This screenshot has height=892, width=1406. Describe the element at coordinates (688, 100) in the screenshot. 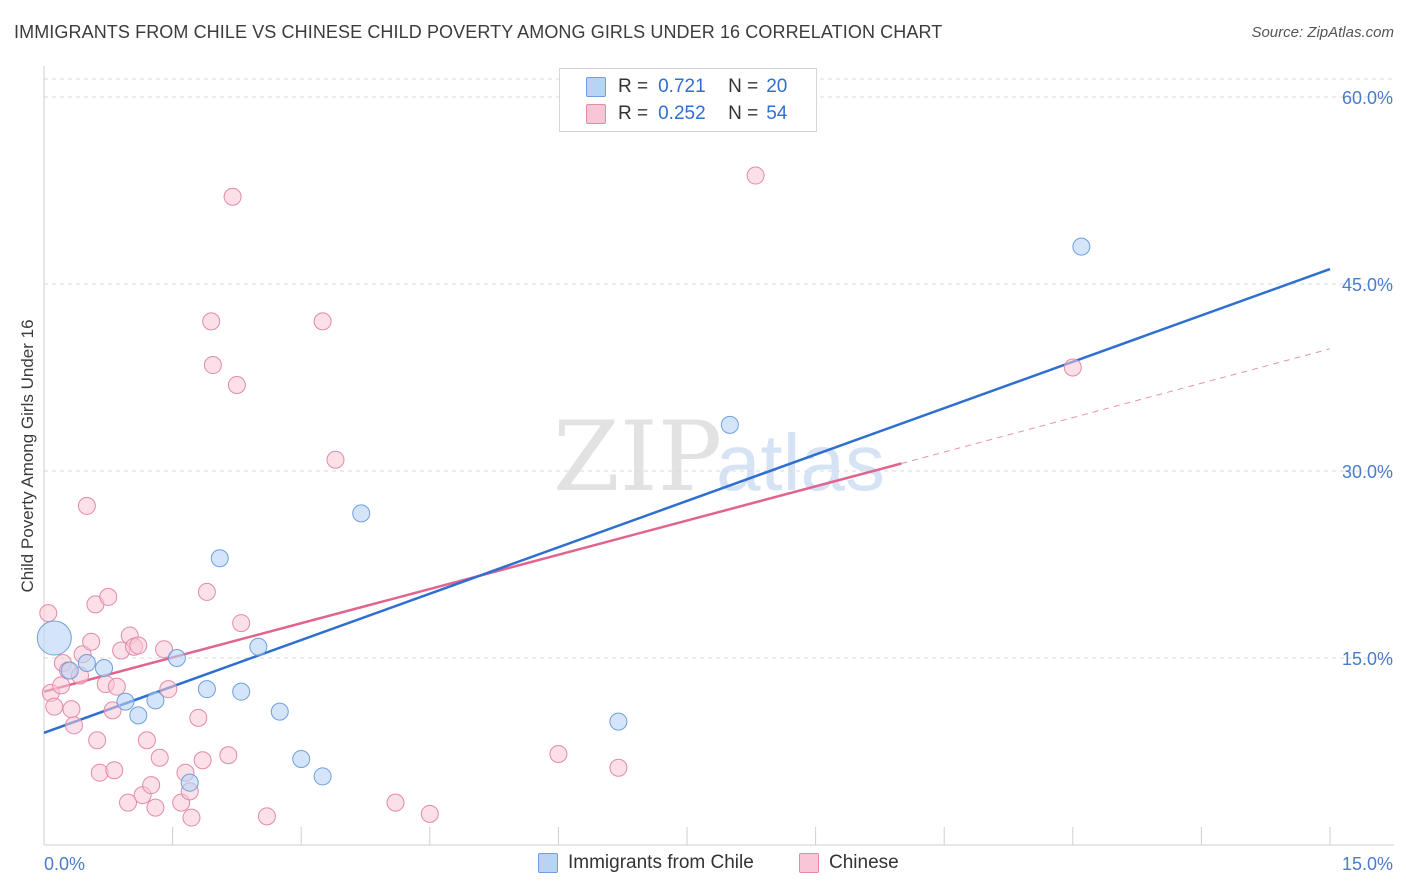

I see `legend: R = 0.721 N = 20 R = 0.252 N = 54` at that location.